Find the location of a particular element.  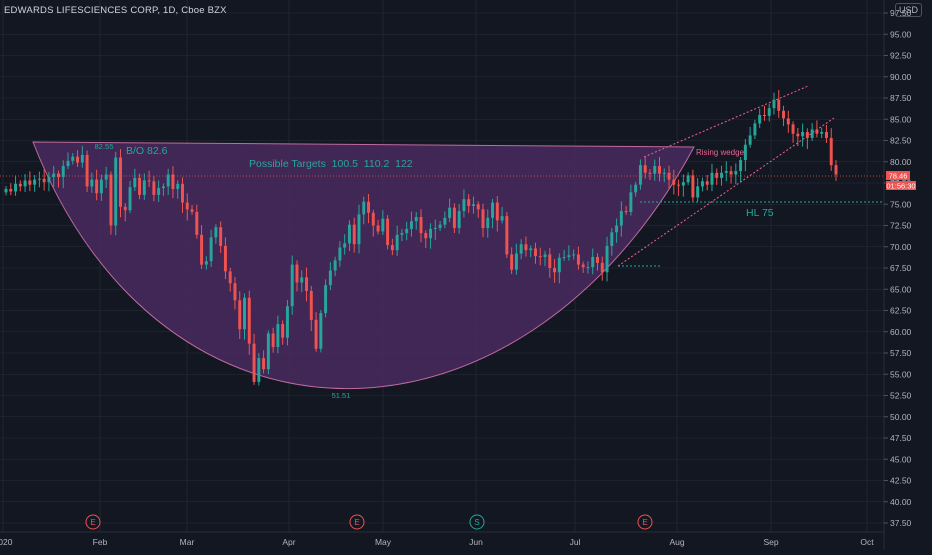

event-marker: S is located at coordinates (477, 522).